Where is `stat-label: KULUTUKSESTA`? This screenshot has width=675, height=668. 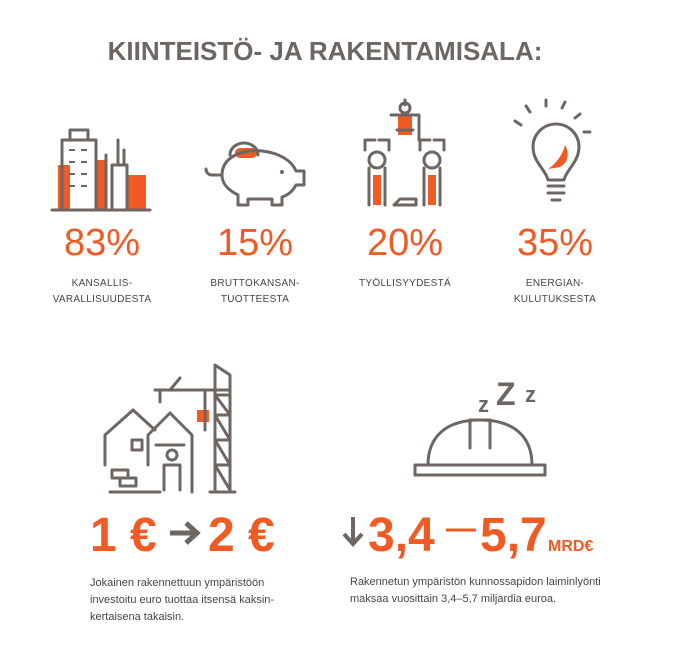
stat-label: KULUTUKSESTA is located at coordinates (555, 299).